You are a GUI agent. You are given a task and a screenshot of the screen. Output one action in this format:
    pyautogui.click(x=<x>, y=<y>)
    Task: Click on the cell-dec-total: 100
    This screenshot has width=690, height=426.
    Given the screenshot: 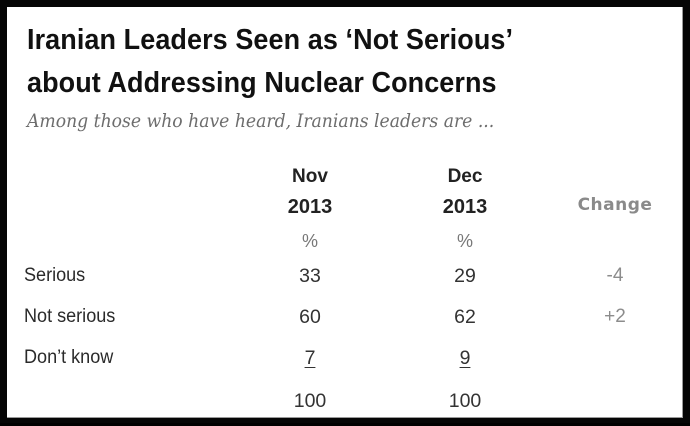 What is the action you would take?
    pyautogui.click(x=465, y=401)
    